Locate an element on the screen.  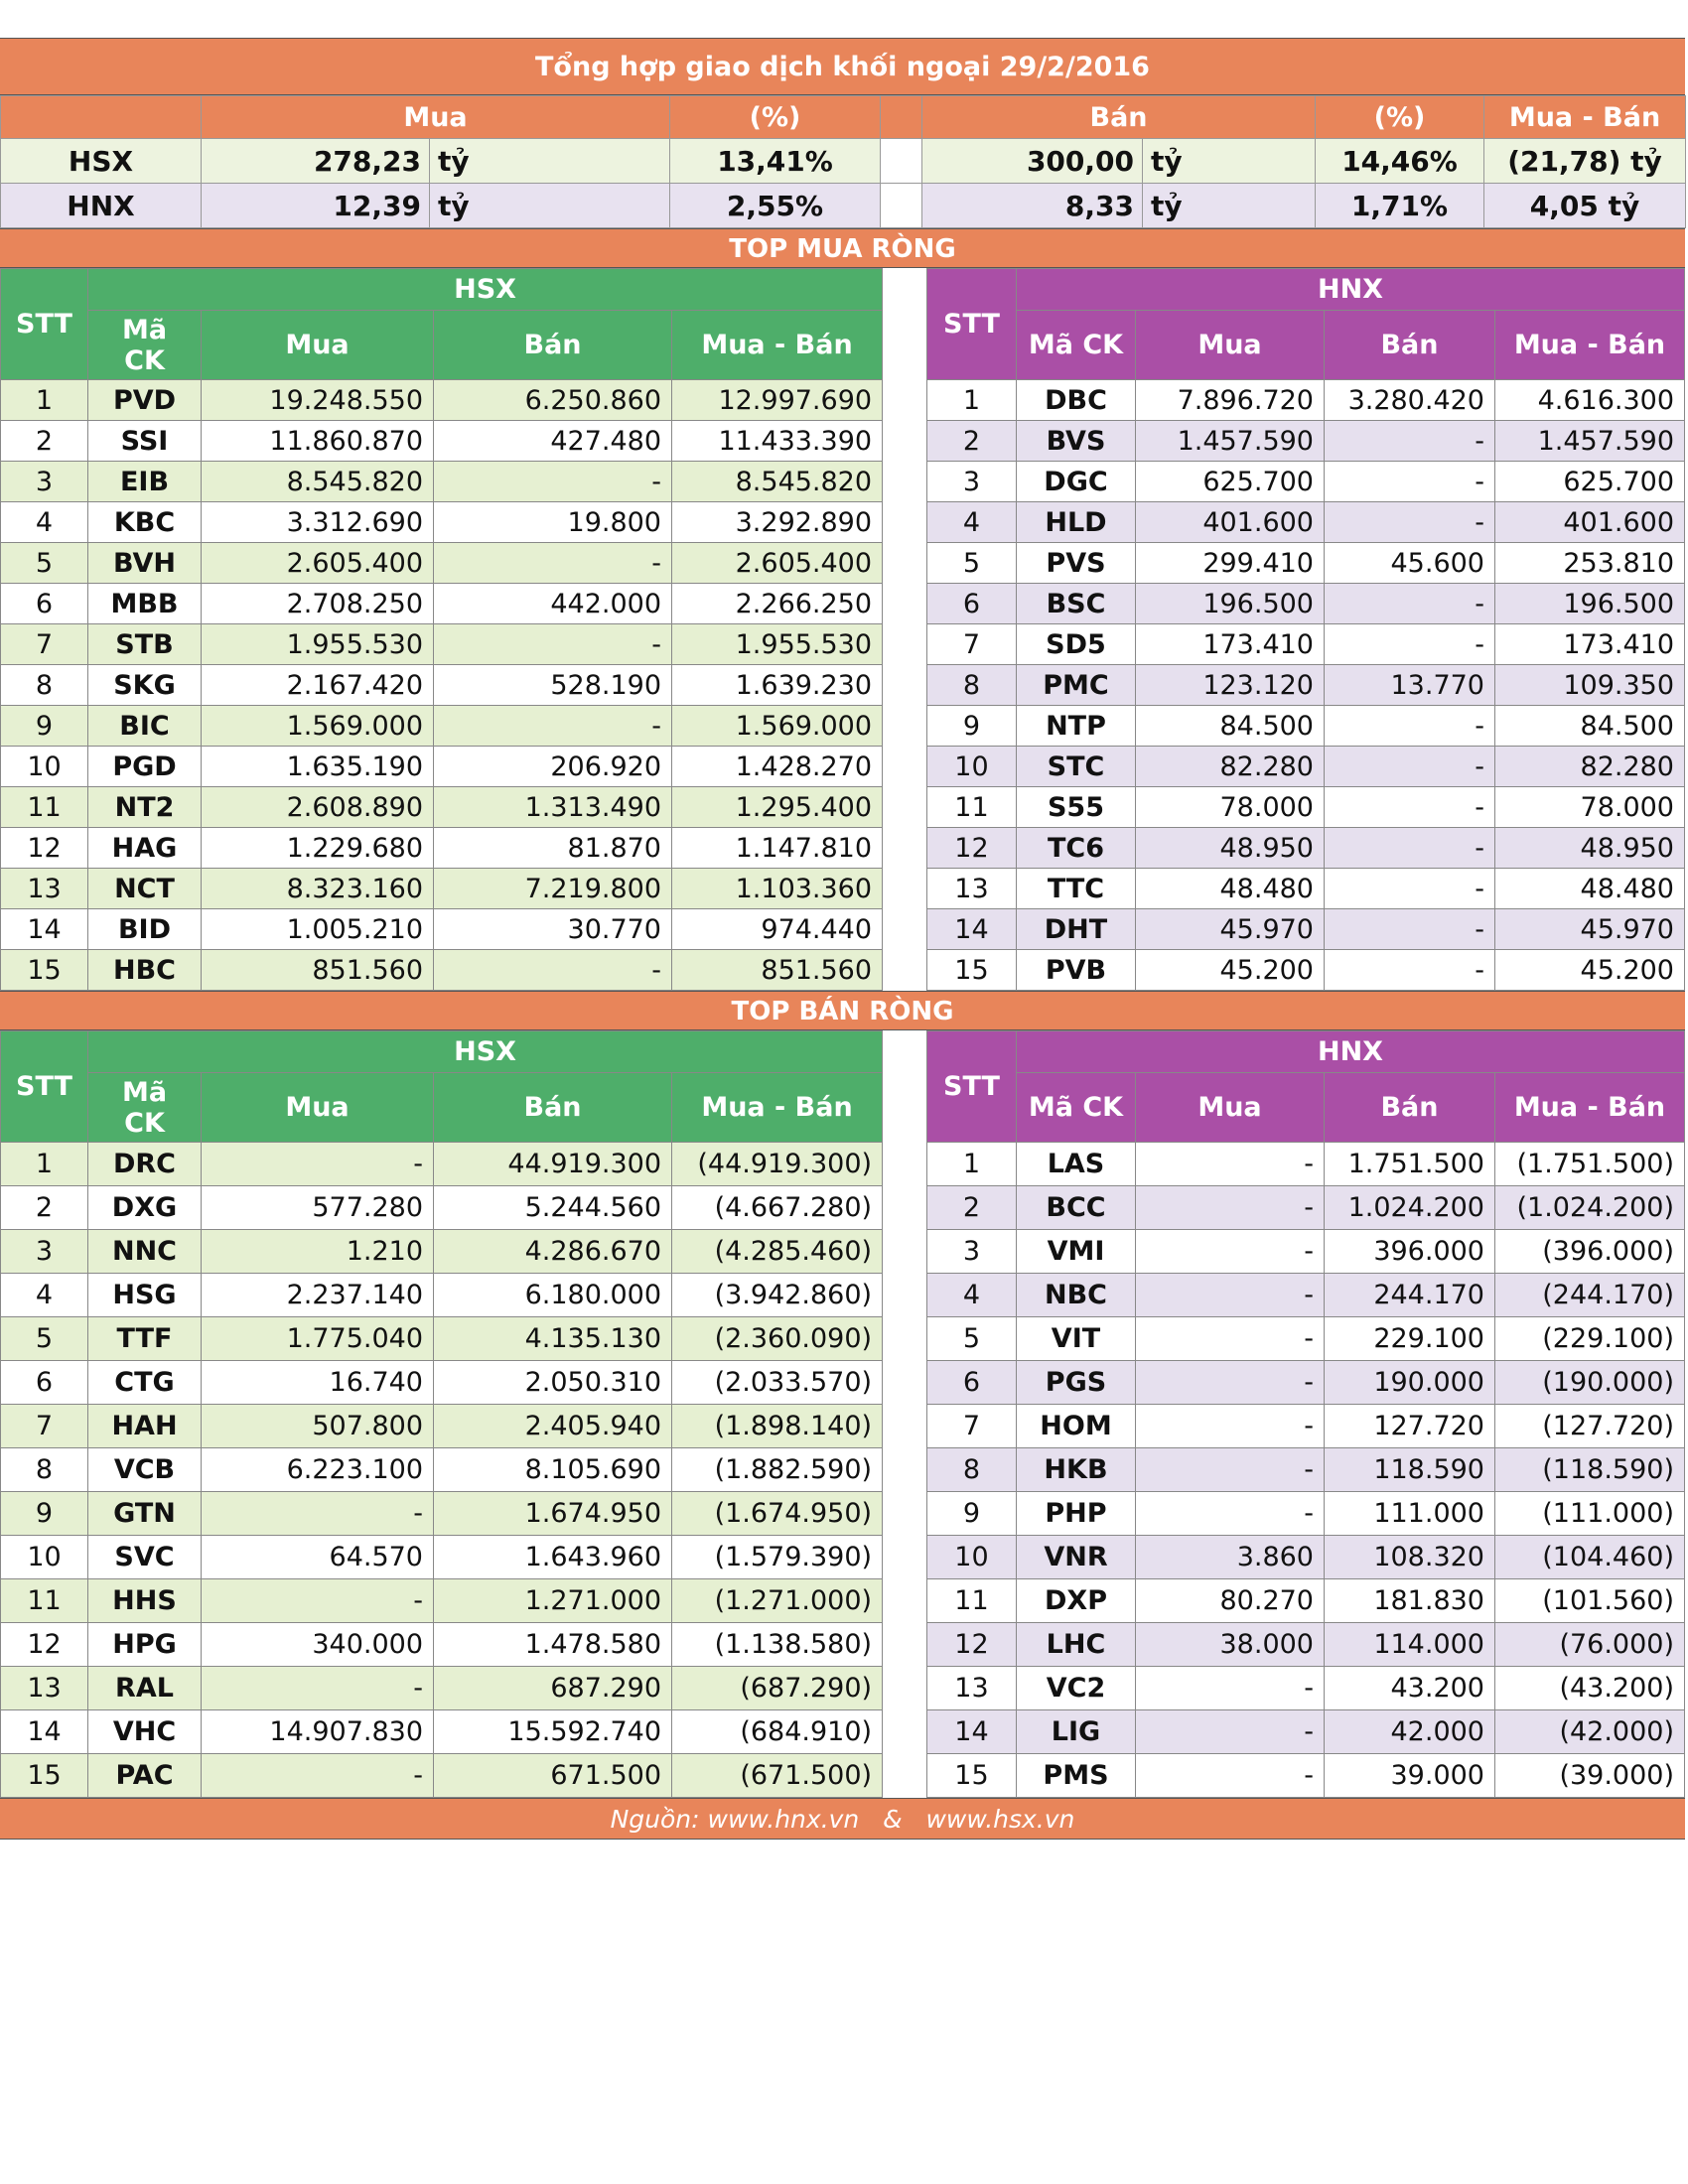
table-row: 4 HLD 401.600-401.600 is located at coordinates (1305, 522).